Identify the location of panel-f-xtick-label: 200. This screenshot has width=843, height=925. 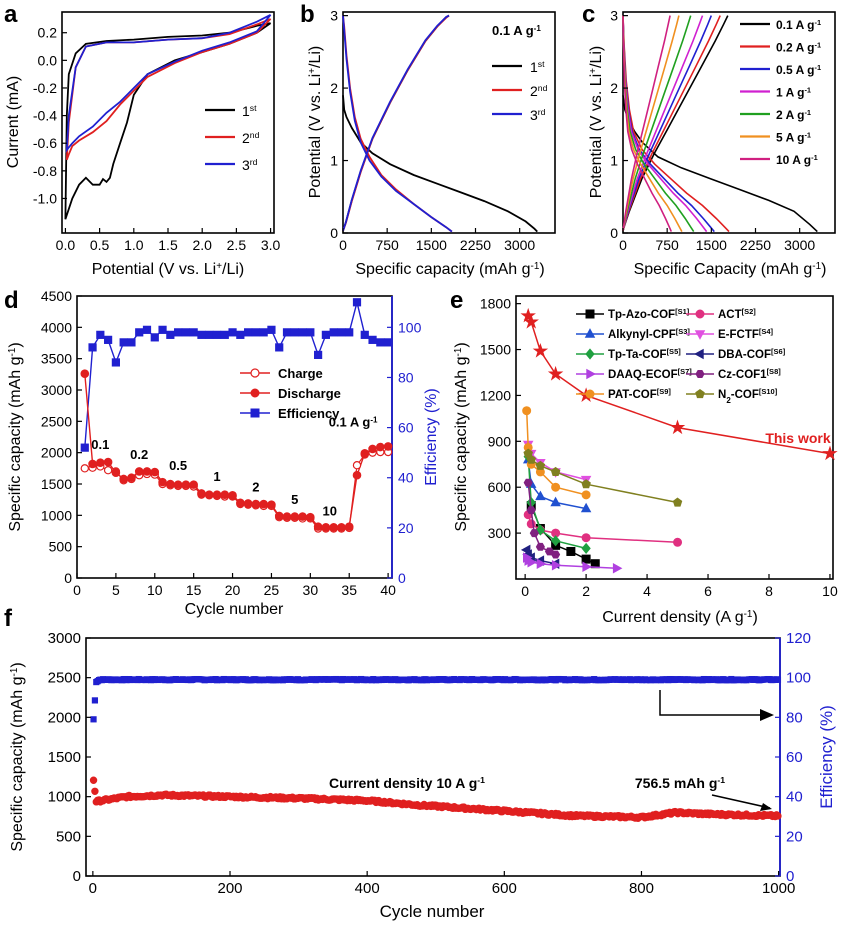
(229, 888).